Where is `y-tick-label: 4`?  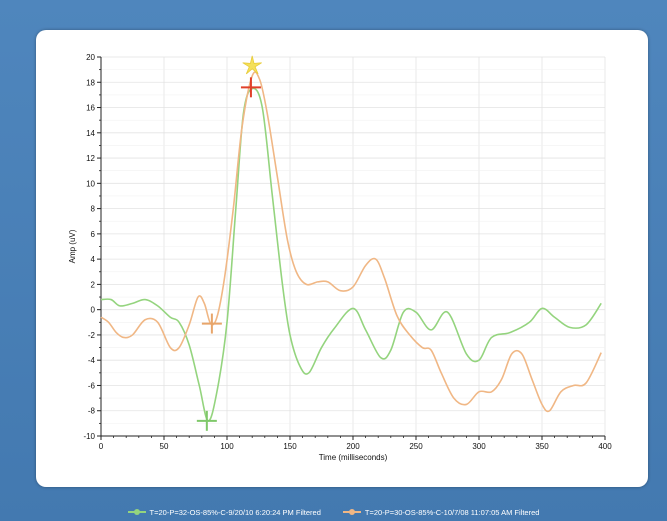
y-tick-label: 4 is located at coordinates (93, 259).